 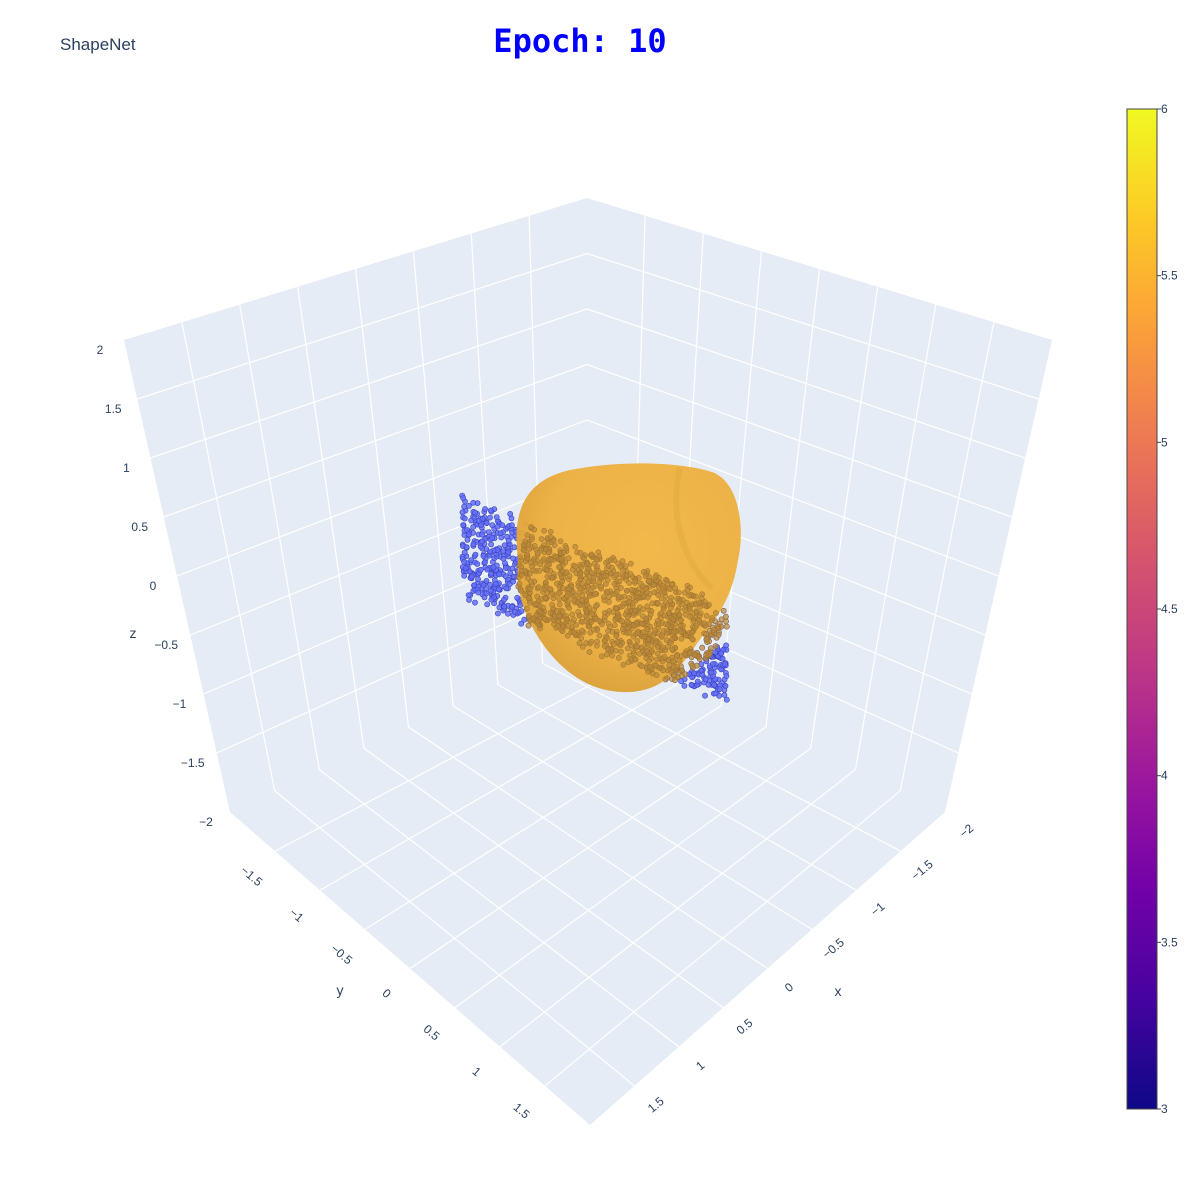 What do you see at coordinates (297, 915) in the screenshot?
I see `y-tick-label: −1` at bounding box center [297, 915].